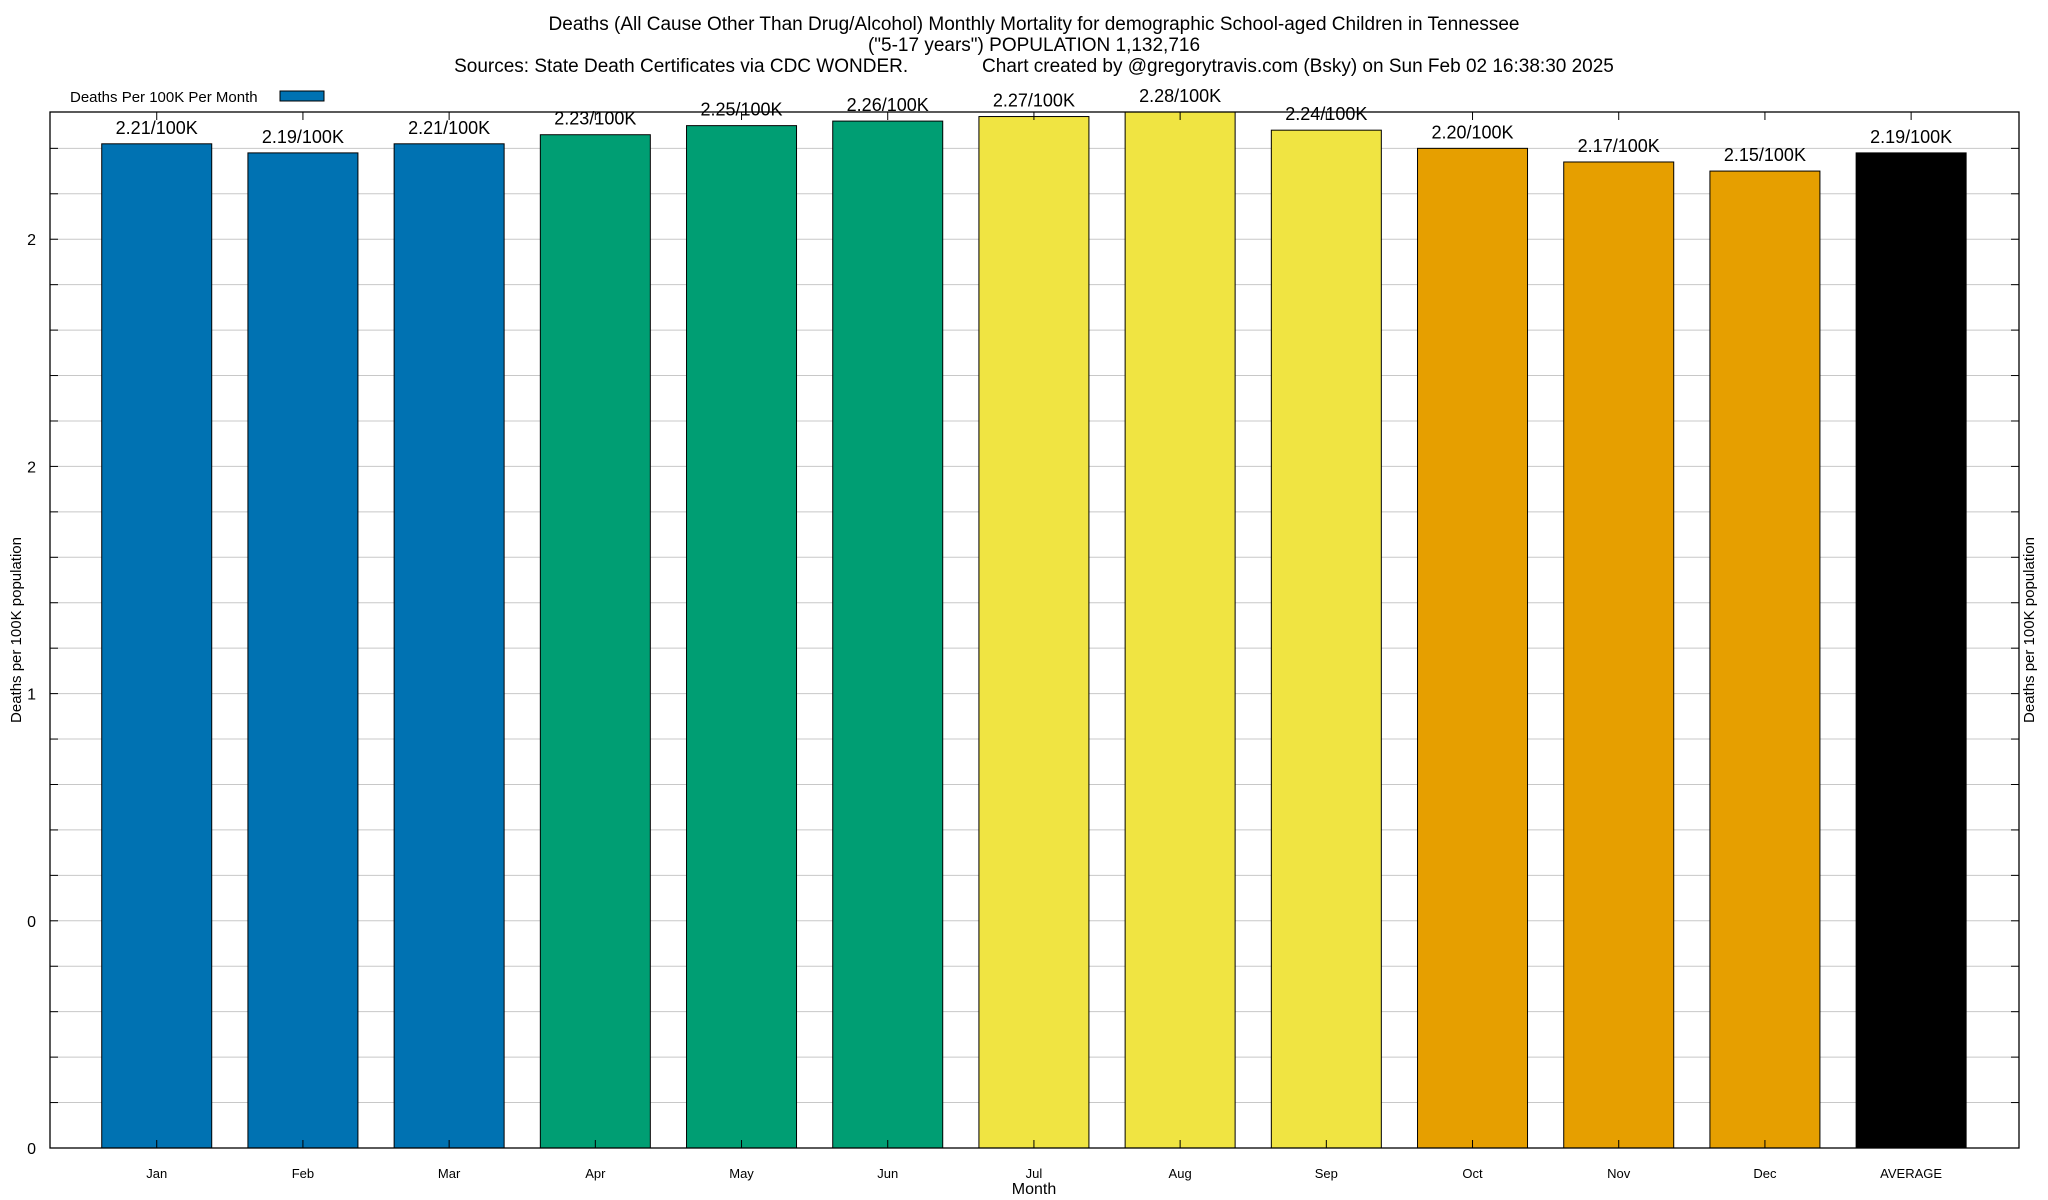 The height and width of the screenshot is (1200, 2048). Describe the element at coordinates (156, 1173) in the screenshot. I see `x-tick-label: Jan` at that location.